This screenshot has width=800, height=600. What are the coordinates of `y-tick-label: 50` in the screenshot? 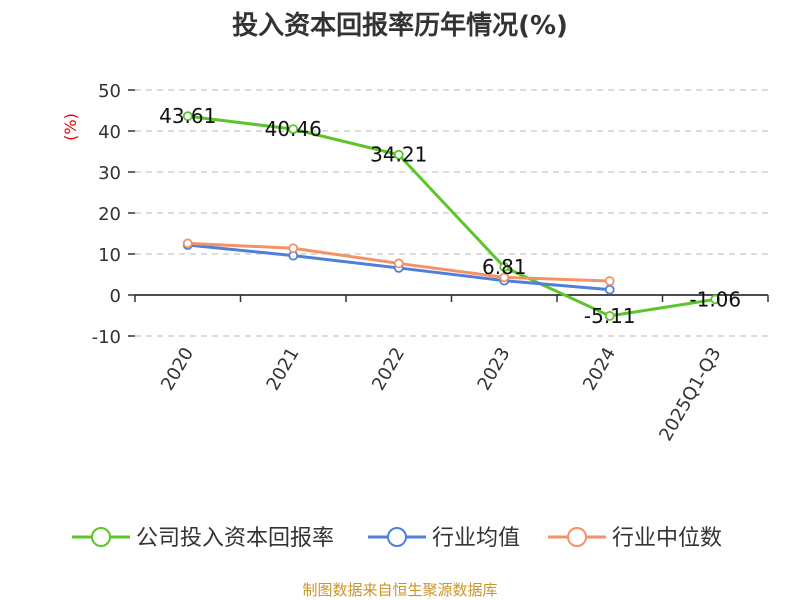 It's located at (109, 91).